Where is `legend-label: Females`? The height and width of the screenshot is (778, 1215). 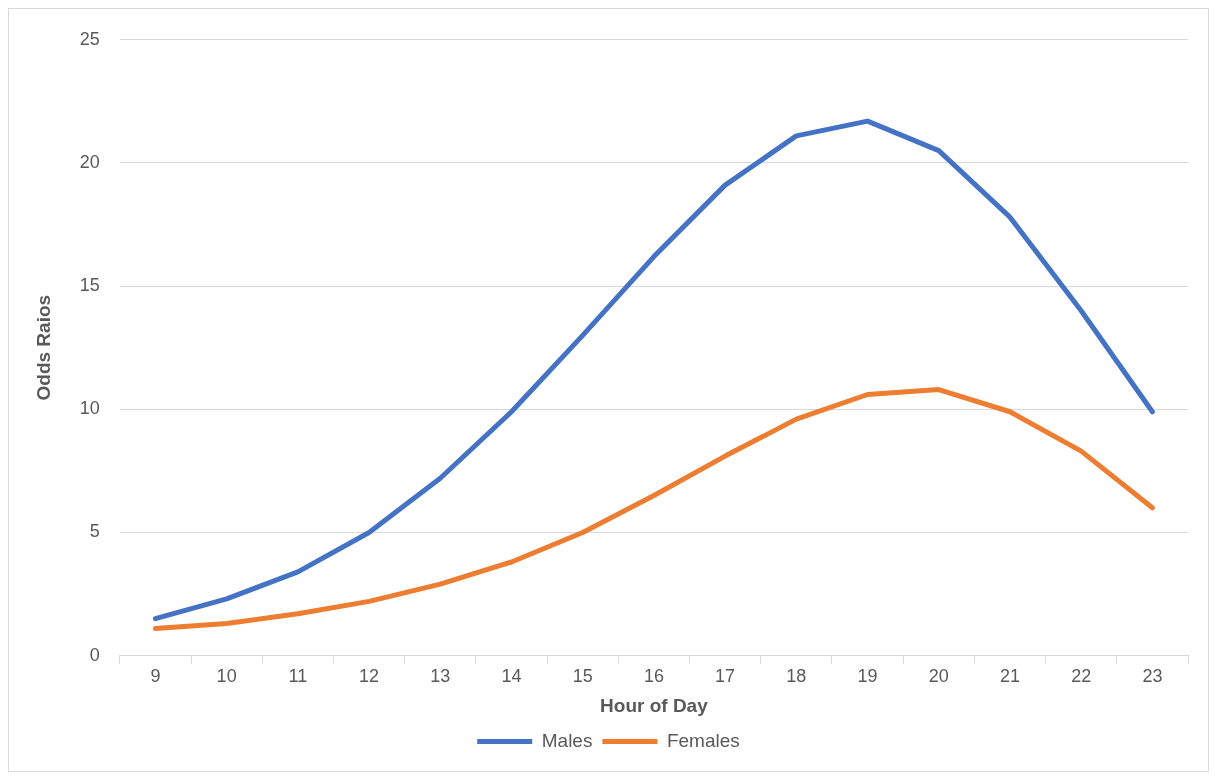
legend-label: Females is located at coordinates (703, 740).